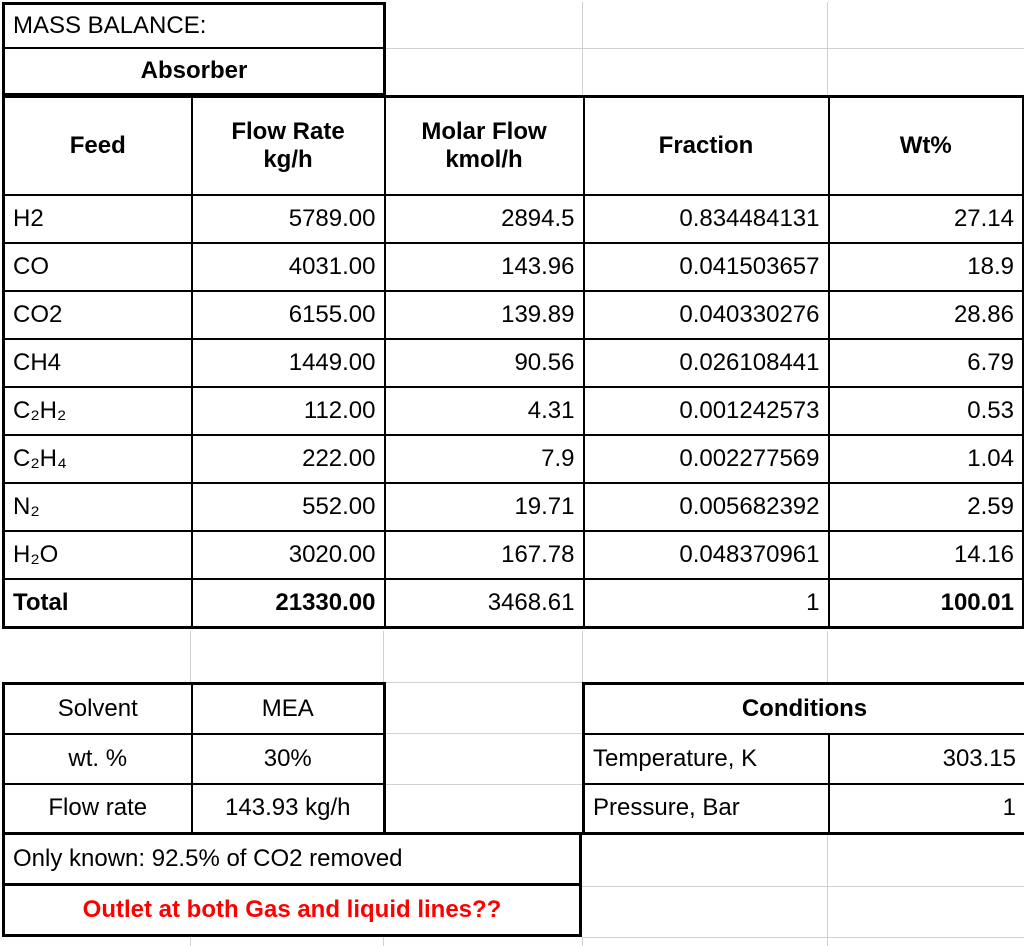 The image size is (1024, 946). Describe the element at coordinates (97, 362) in the screenshot. I see `cell-feed: CH4` at that location.